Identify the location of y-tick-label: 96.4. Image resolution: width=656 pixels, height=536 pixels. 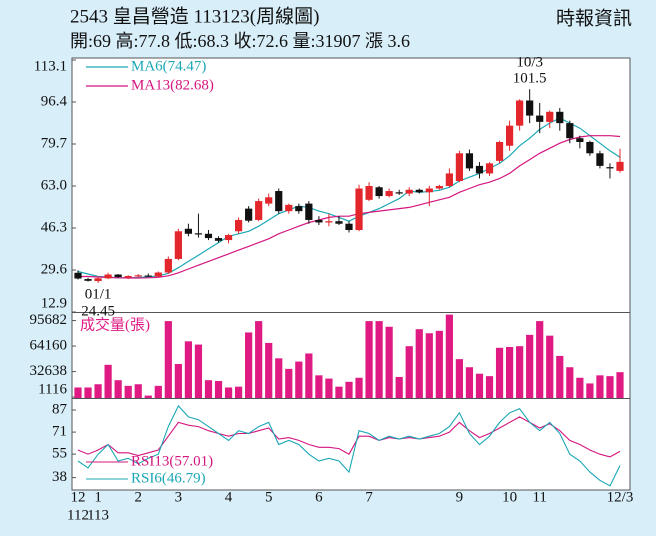
(54, 101).